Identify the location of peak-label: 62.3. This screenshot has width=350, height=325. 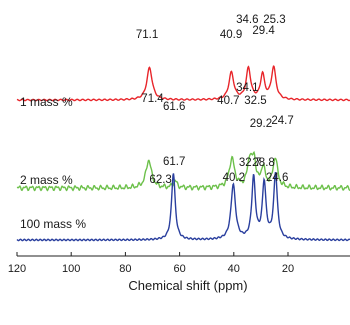
(160, 180).